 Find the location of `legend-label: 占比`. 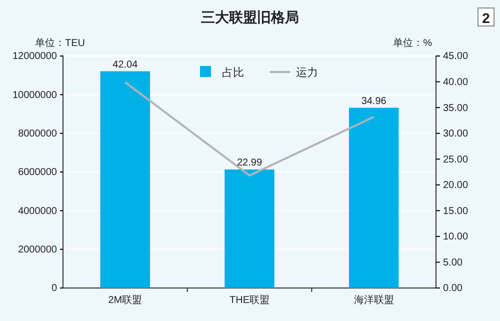

legend-label: 占比 is located at coordinates (233, 72).